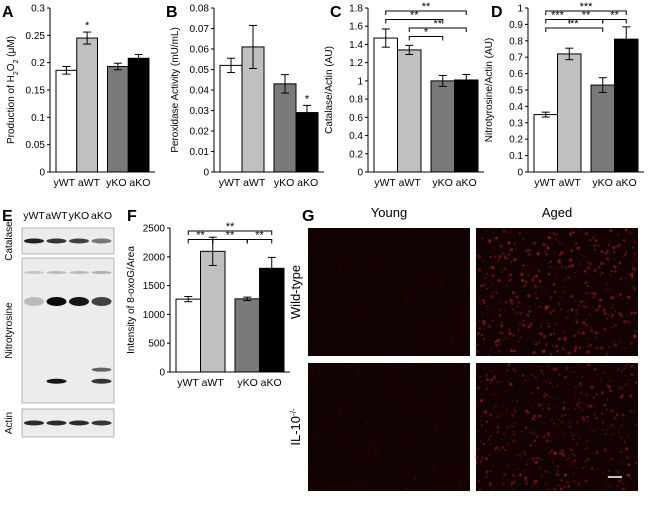  I want to click on bar-yWT, so click(231, 118).